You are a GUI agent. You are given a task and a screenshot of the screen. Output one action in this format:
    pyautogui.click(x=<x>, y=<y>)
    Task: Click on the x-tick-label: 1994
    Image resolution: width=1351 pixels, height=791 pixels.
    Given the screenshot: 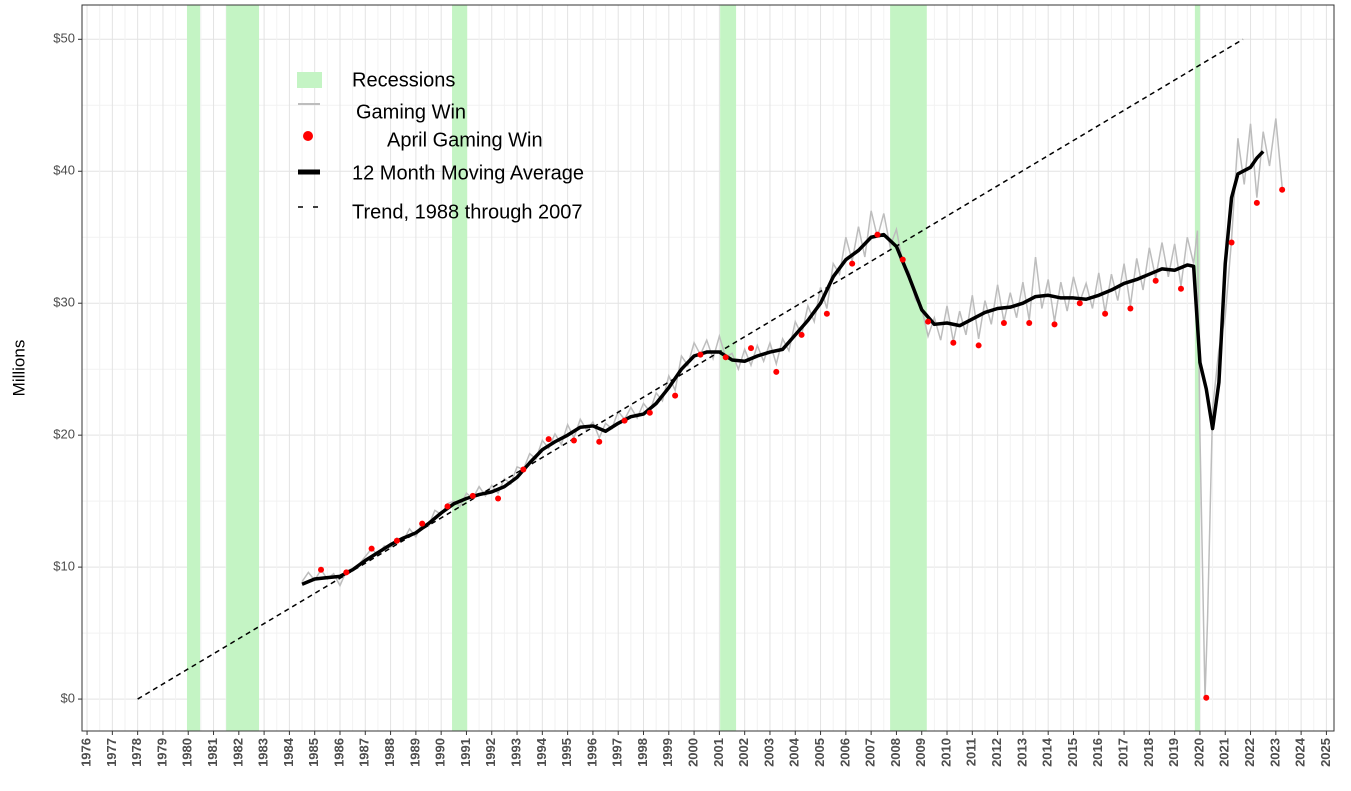 What is the action you would take?
    pyautogui.click(x=541, y=752)
    